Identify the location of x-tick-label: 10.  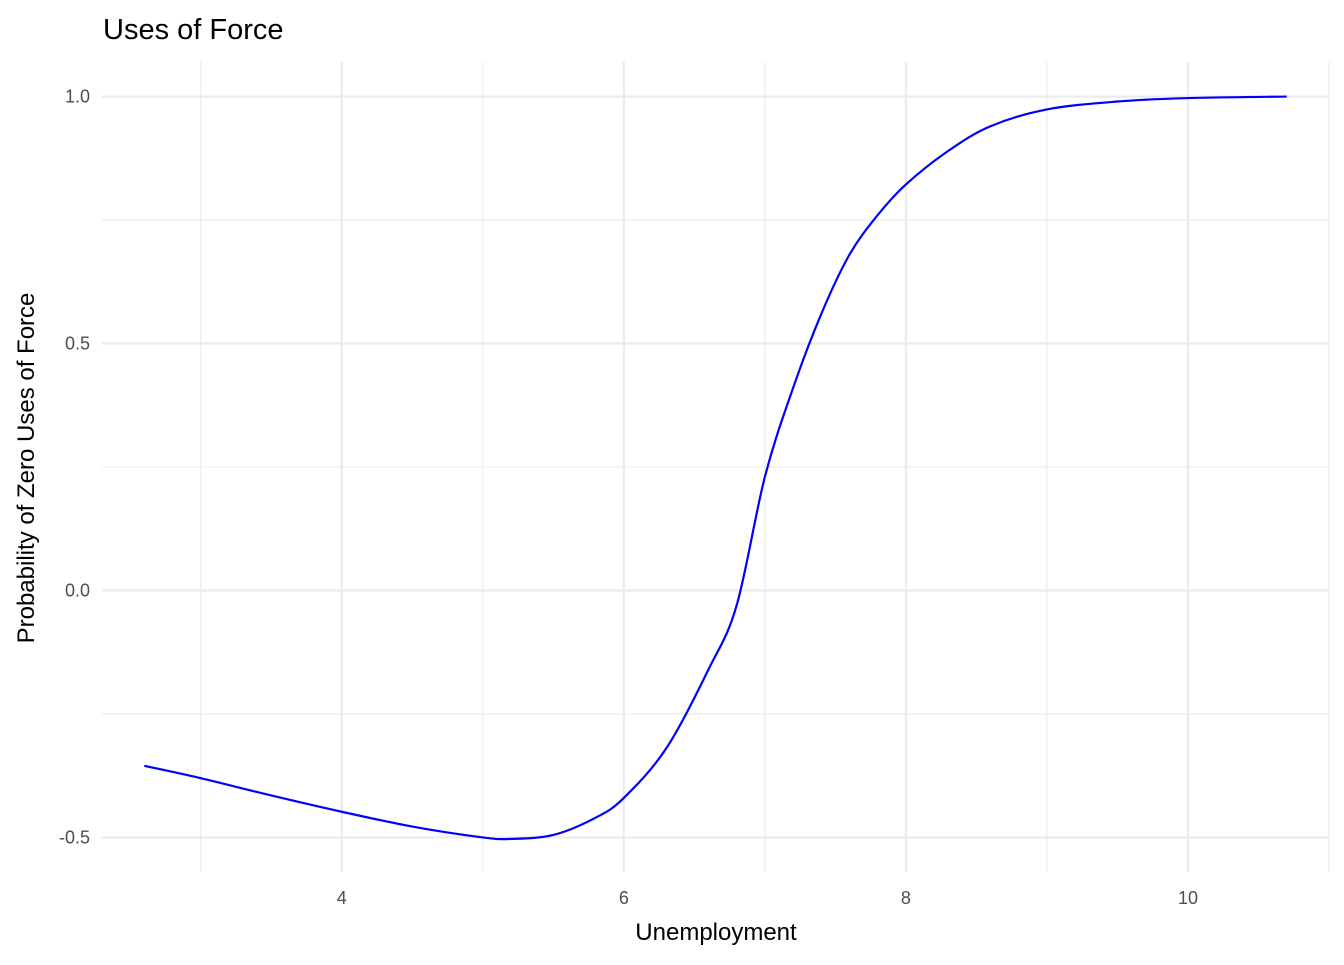
(1188, 898).